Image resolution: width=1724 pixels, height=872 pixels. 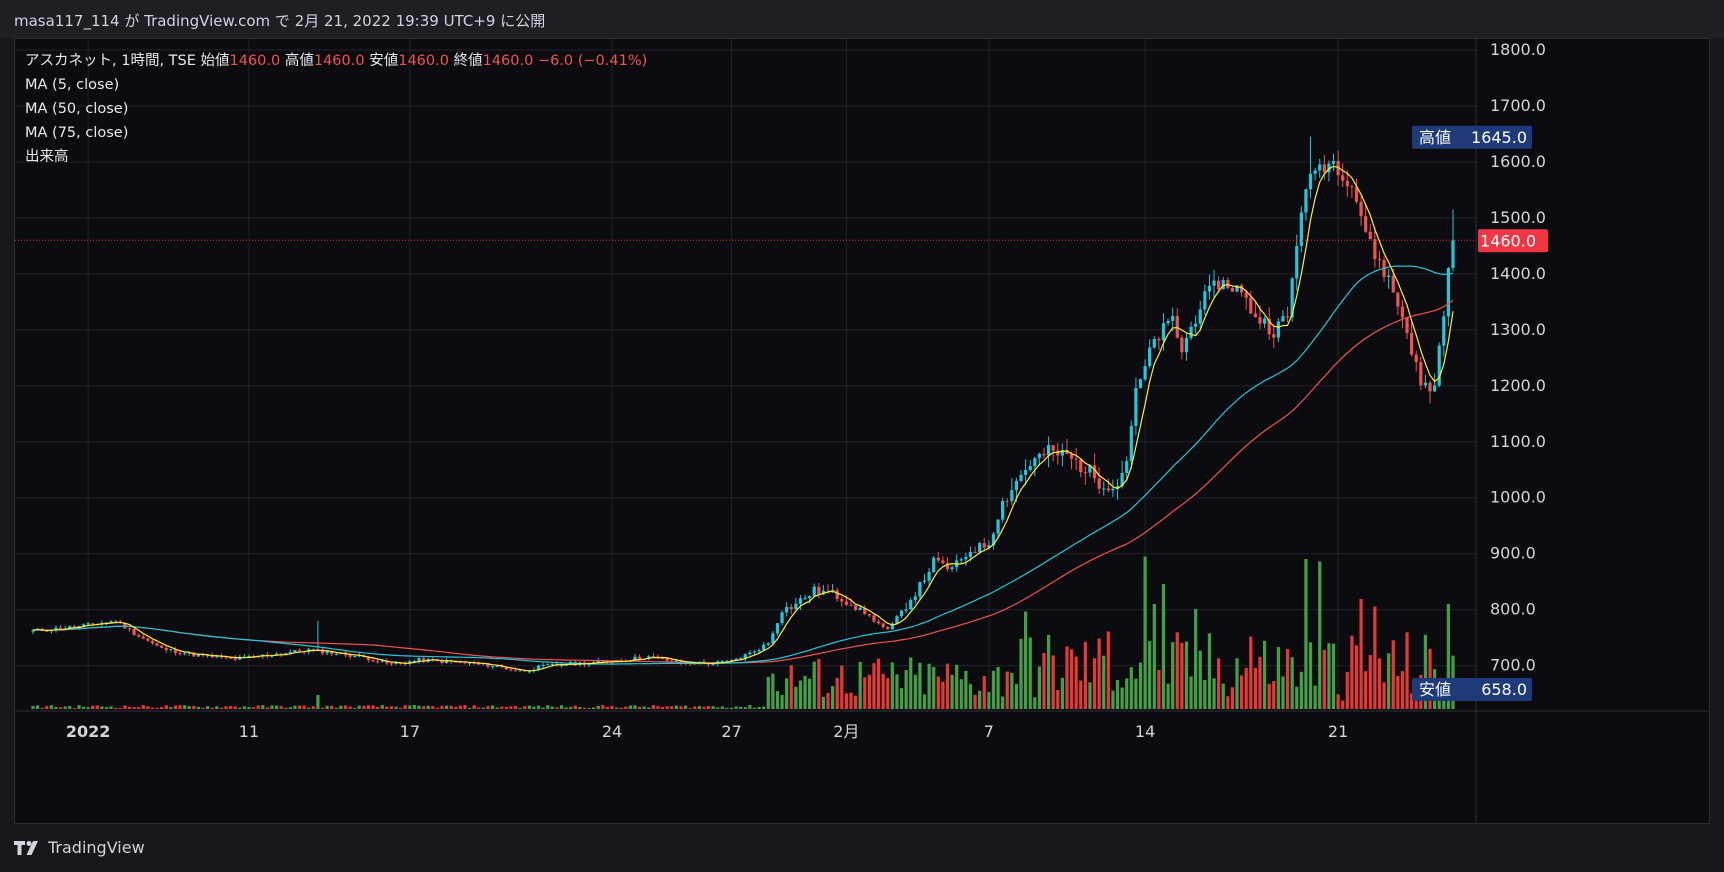 I want to click on price-tick-label: 1400.0, so click(x=1518, y=273).